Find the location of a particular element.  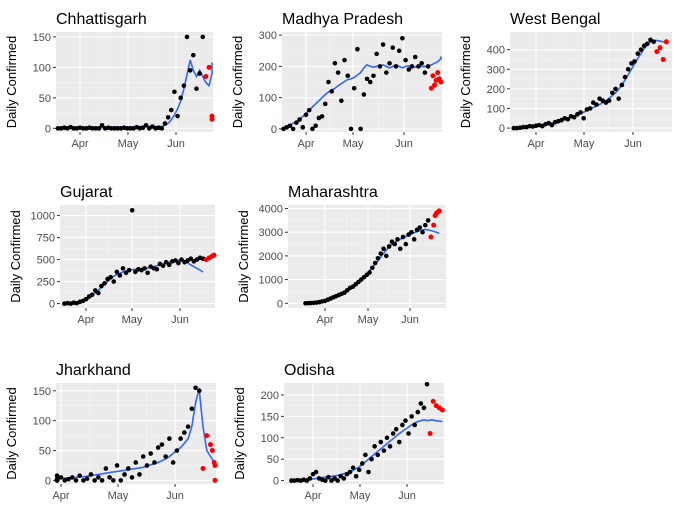

y-tick-label: 500 is located at coordinates (46, 261).